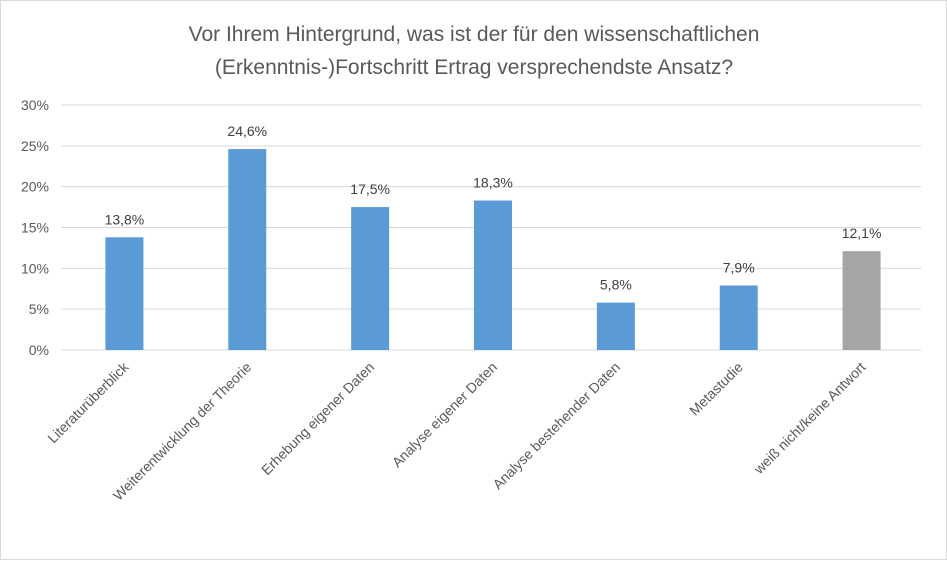 This screenshot has height=561, width=947. What do you see at coordinates (39, 350) in the screenshot?
I see `y-tick-label: 0%` at bounding box center [39, 350].